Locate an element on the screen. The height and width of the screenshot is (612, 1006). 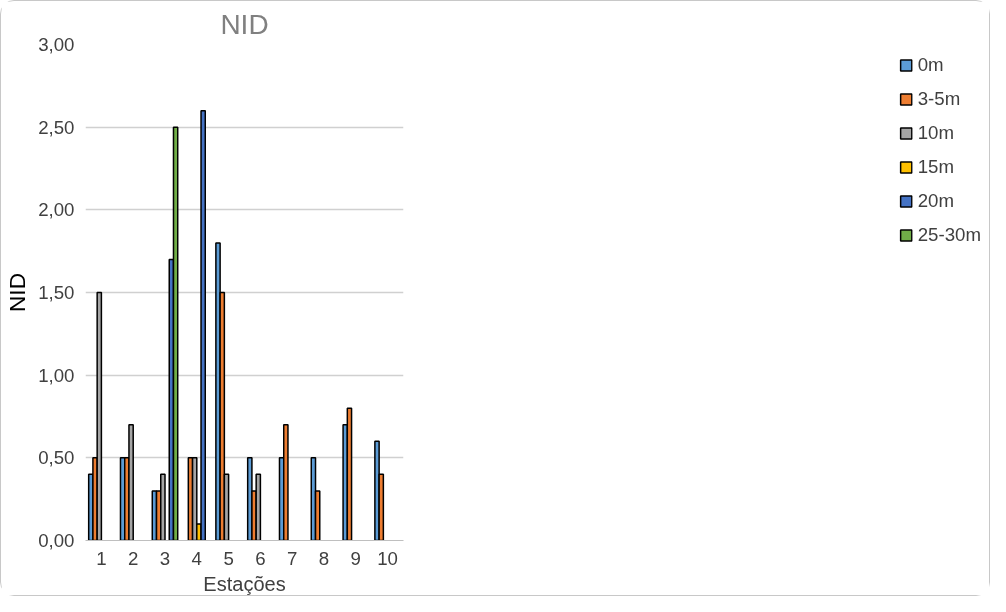
x-tick-label: 7 is located at coordinates (292, 558).